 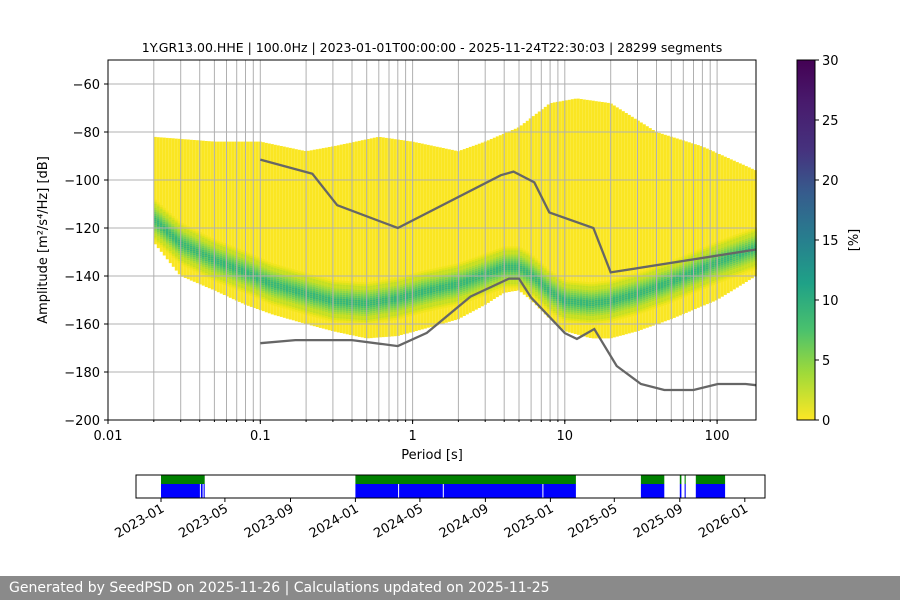 I want to click on y-tick-label: −200, so click(x=82, y=421).